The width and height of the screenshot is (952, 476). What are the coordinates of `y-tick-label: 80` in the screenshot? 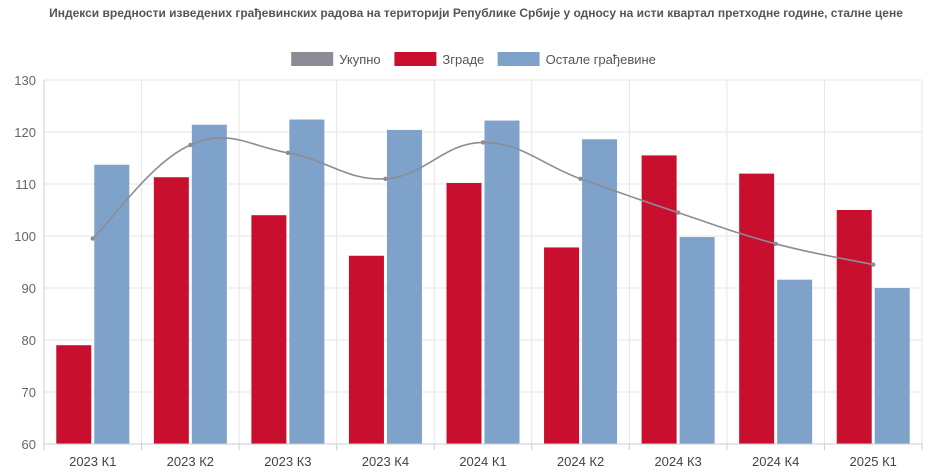 It's located at (29, 340).